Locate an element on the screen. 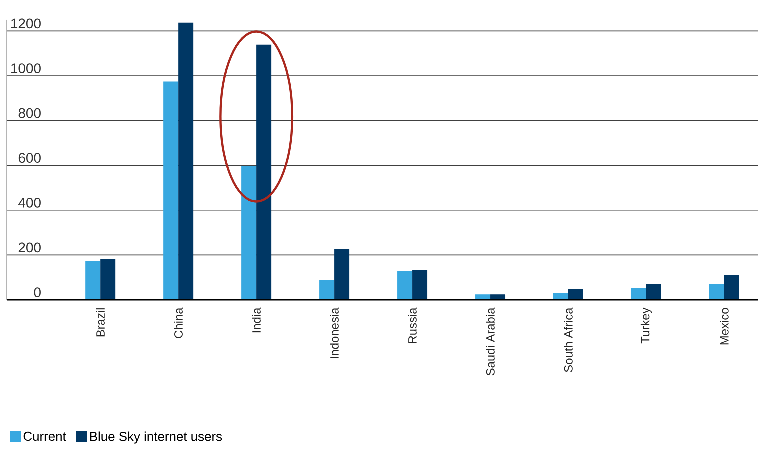 Image resolution: width=758 pixels, height=457 pixels. y-tick-label: 400 is located at coordinates (29, 203).